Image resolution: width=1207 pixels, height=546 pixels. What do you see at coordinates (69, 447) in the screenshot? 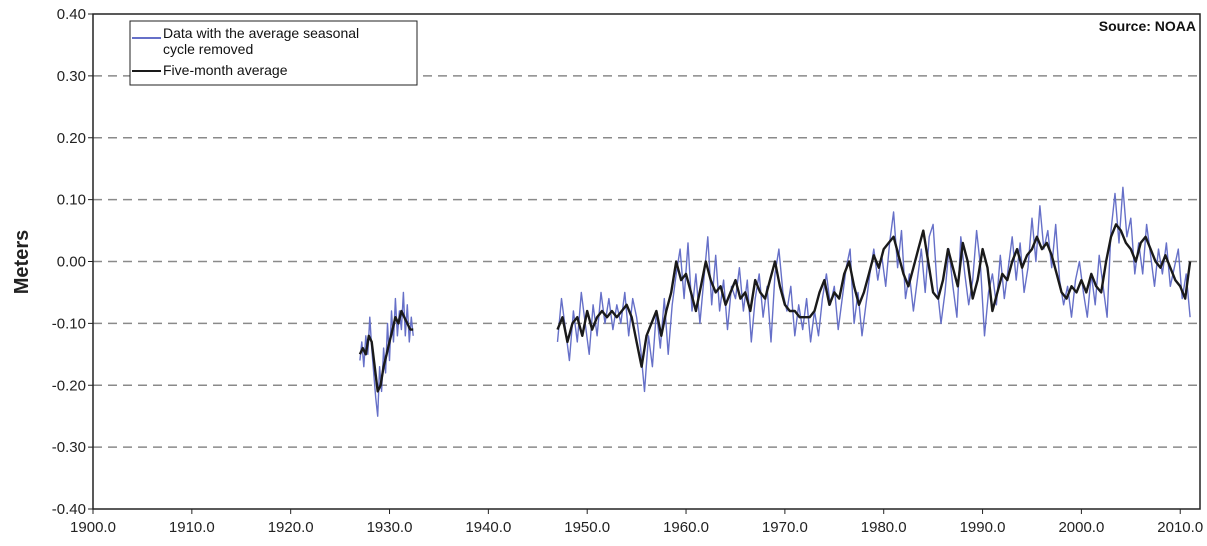
I see `y-tick-label: -0.30` at bounding box center [69, 447].